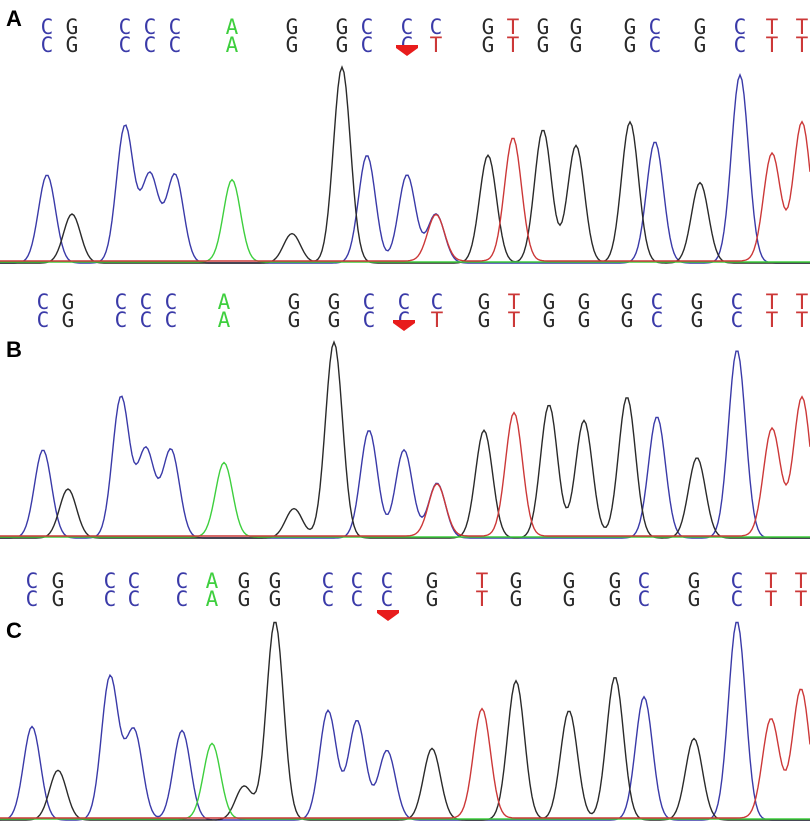  I want to click on panel-label: B, so click(14, 349).